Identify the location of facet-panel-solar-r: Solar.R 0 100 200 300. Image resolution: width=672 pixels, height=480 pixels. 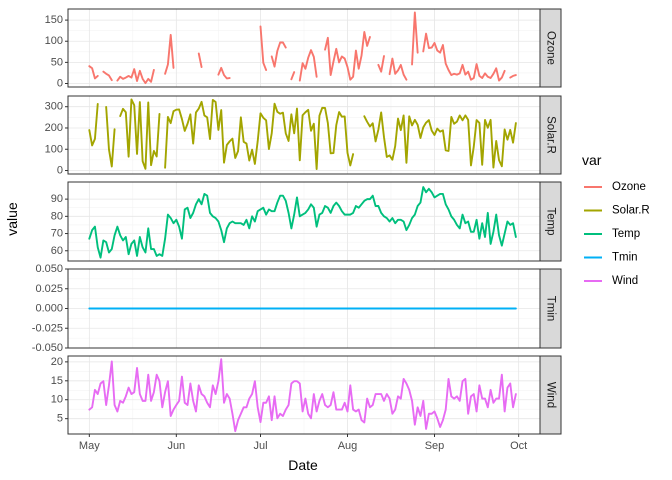
(303, 136).